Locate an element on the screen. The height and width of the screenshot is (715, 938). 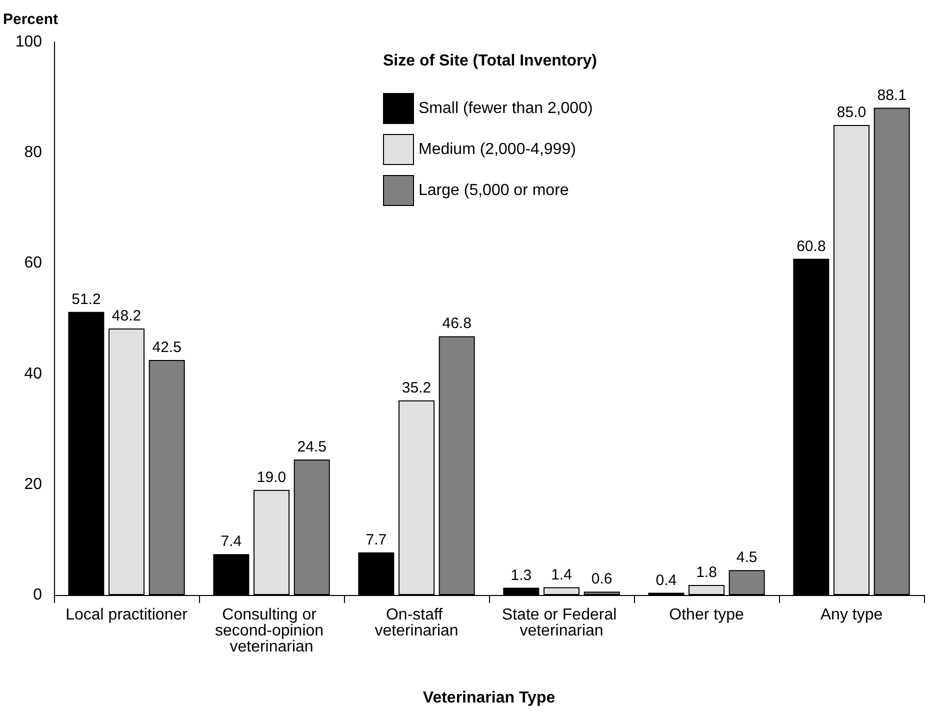
data-label: 46.8 is located at coordinates (457, 323).